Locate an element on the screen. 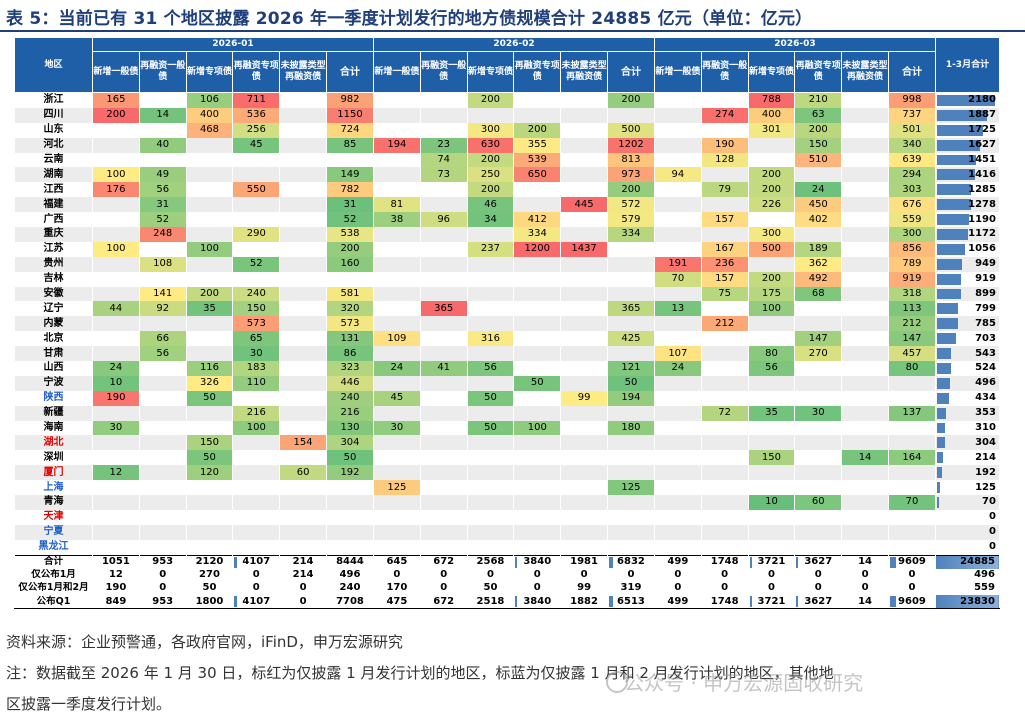 The width and height of the screenshot is (1025, 718). value-cell: 92 is located at coordinates (162, 309).